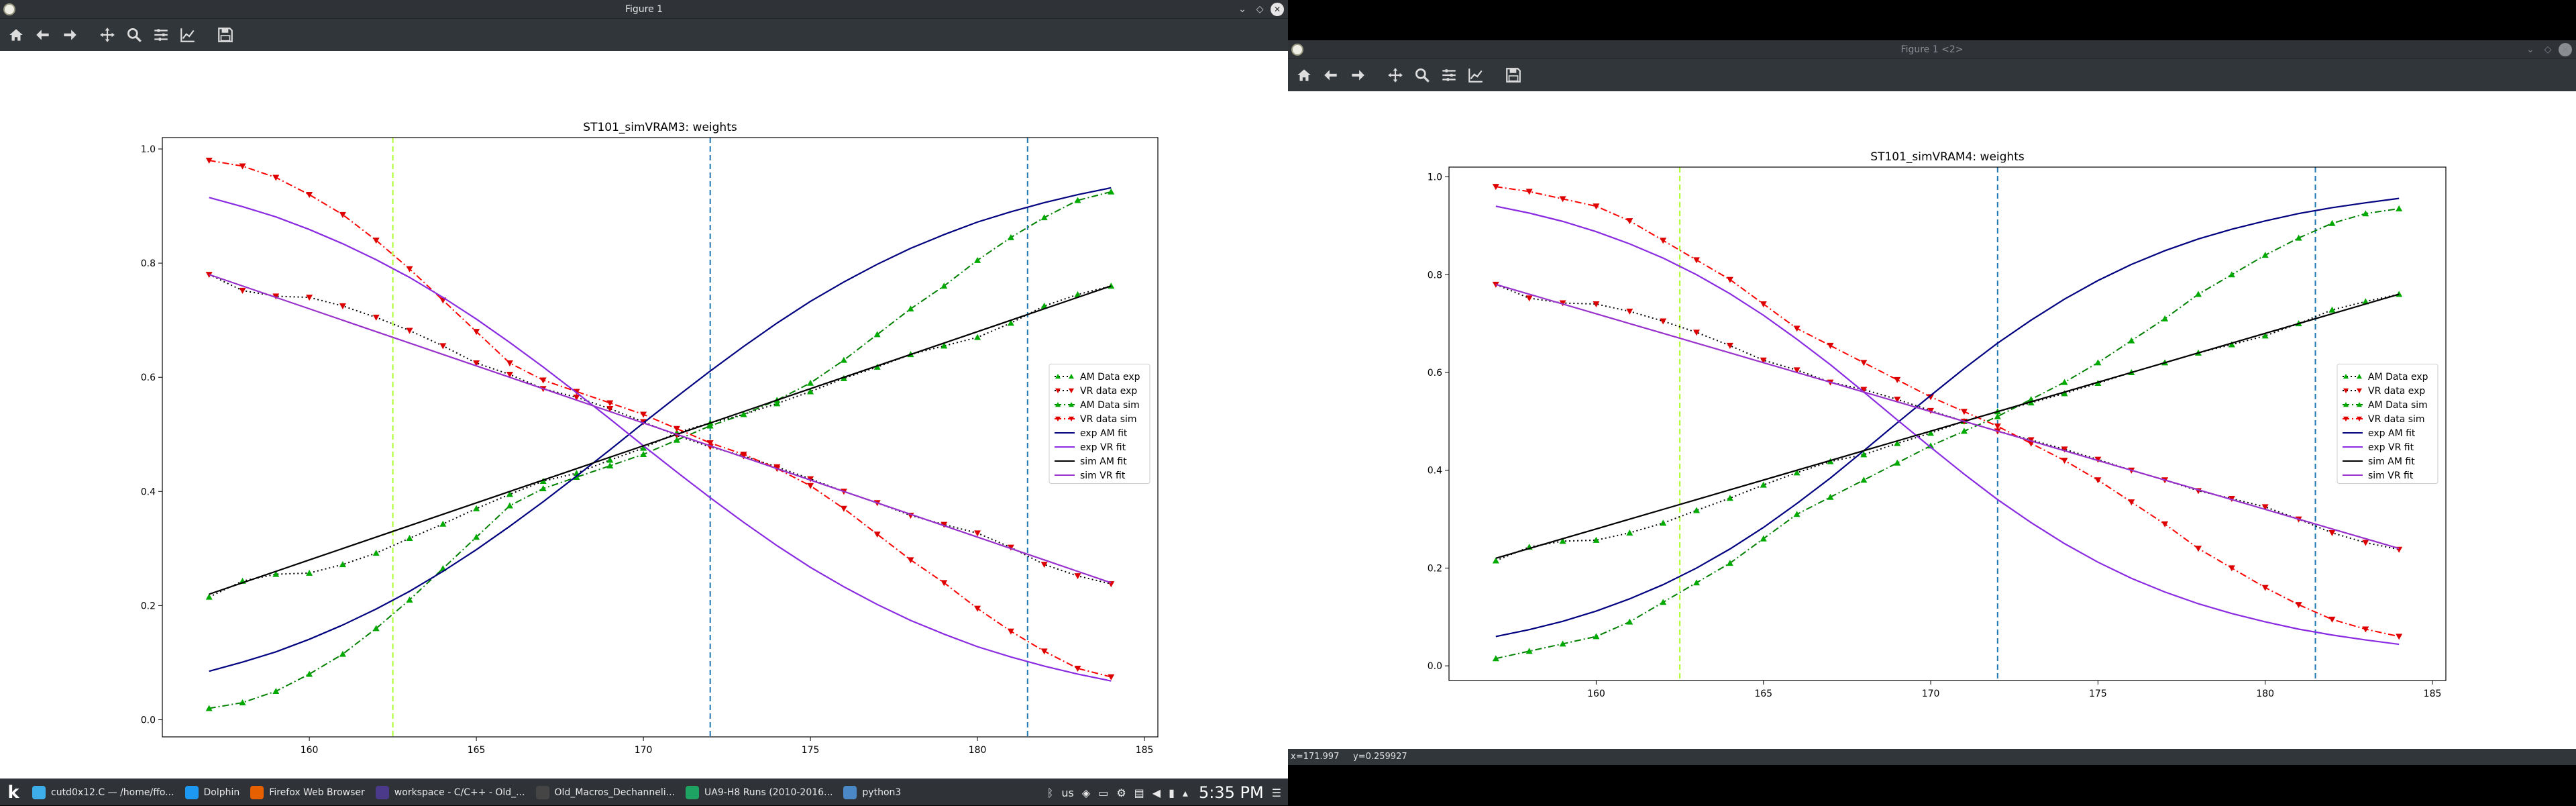  What do you see at coordinates (1103, 447) in the screenshot?
I see `legend-label: exp VR fit` at bounding box center [1103, 447].